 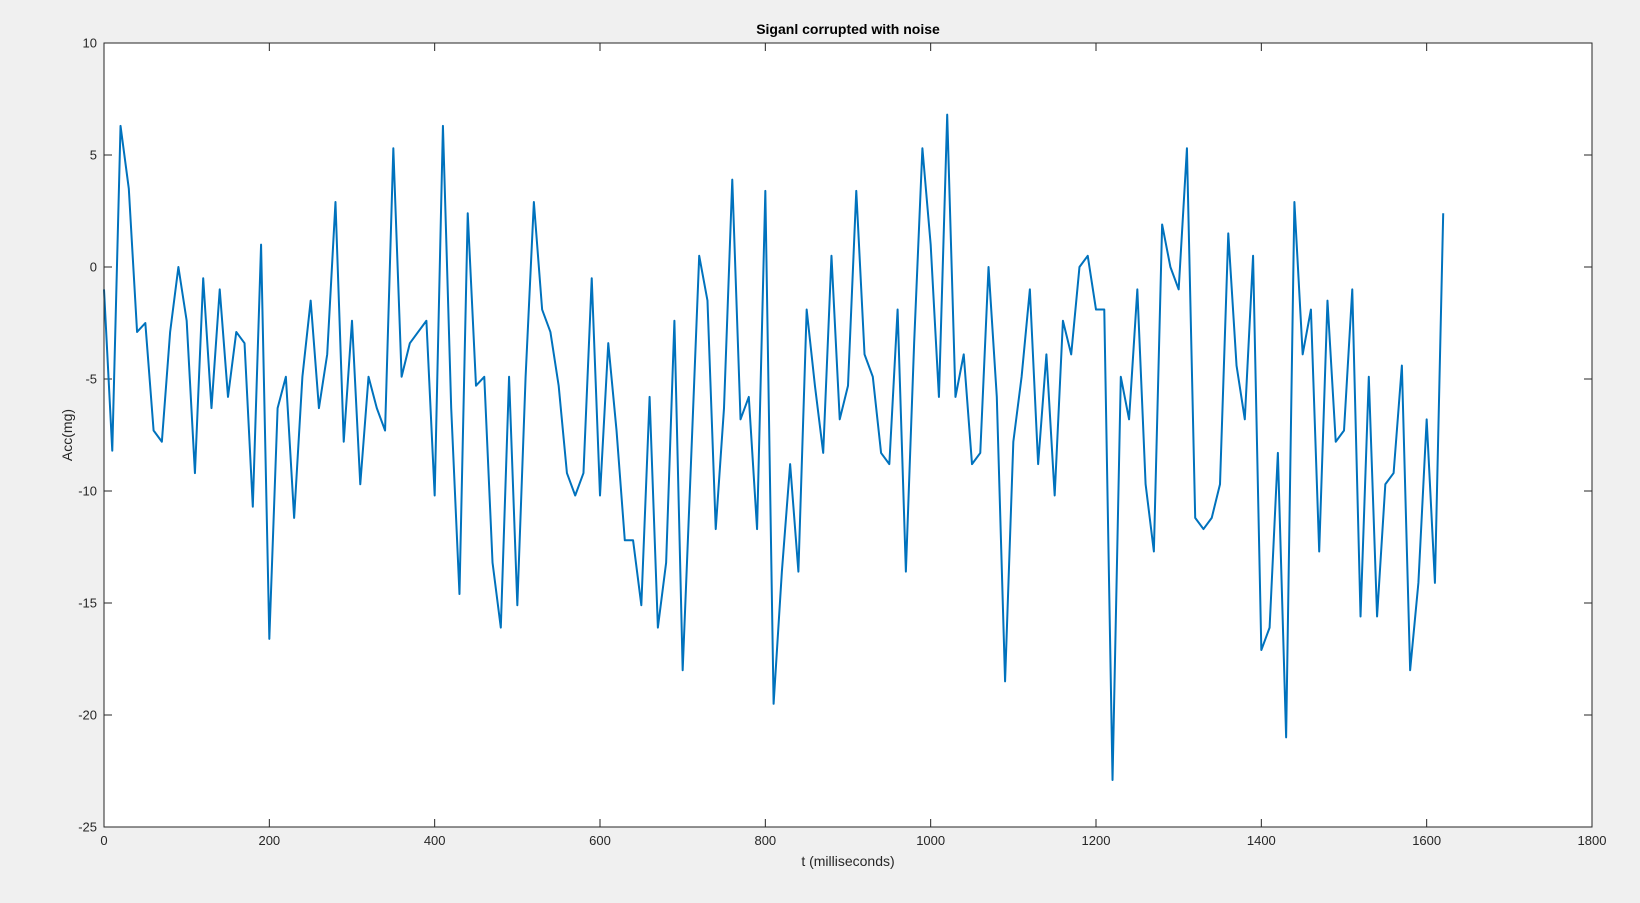 I want to click on x-tick-label: 1000, so click(x=930, y=840).